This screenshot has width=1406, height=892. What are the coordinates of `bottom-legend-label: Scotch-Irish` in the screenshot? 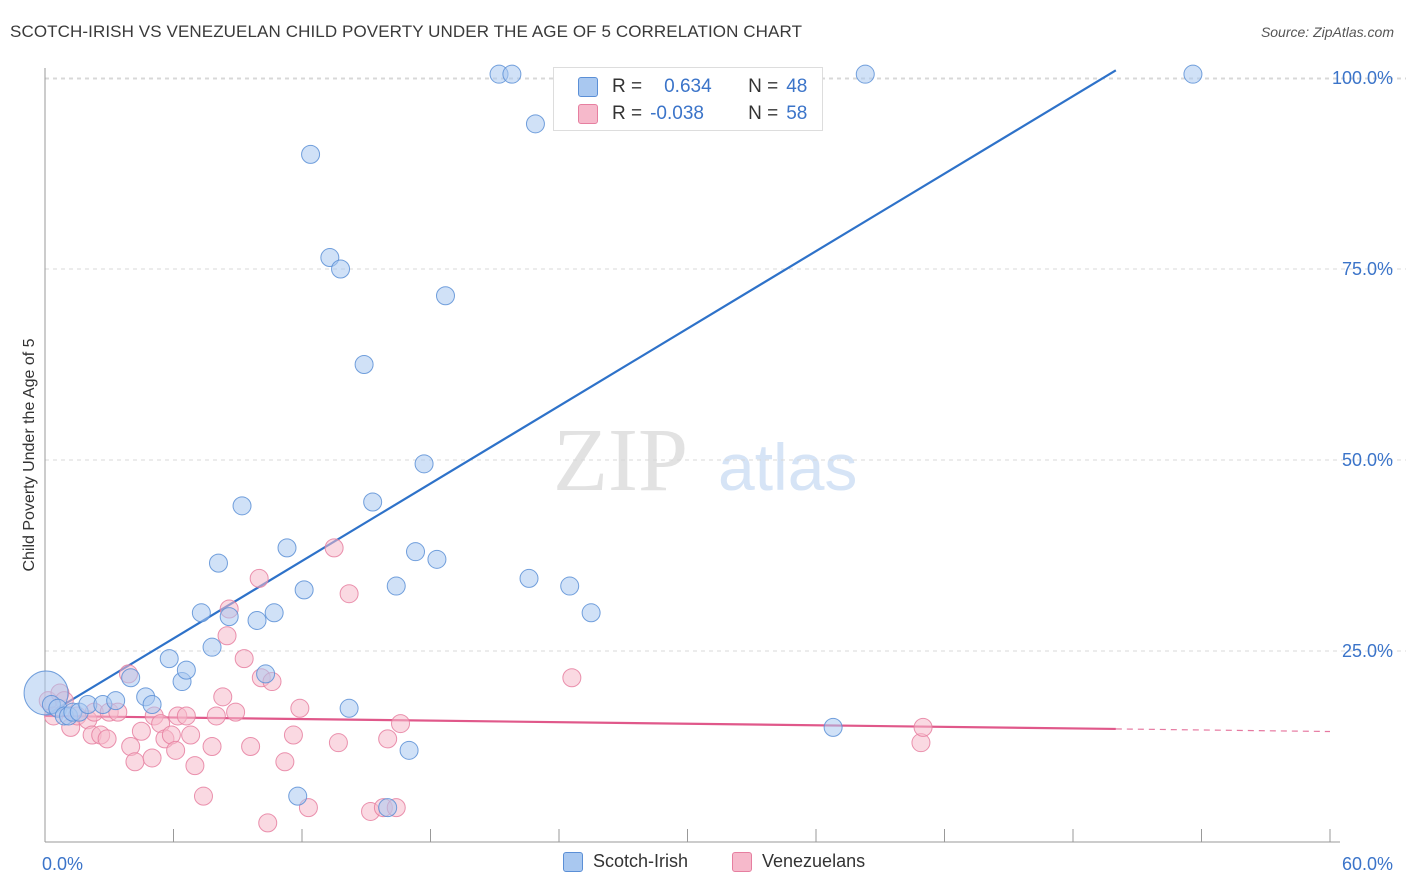 It's located at (641, 861).